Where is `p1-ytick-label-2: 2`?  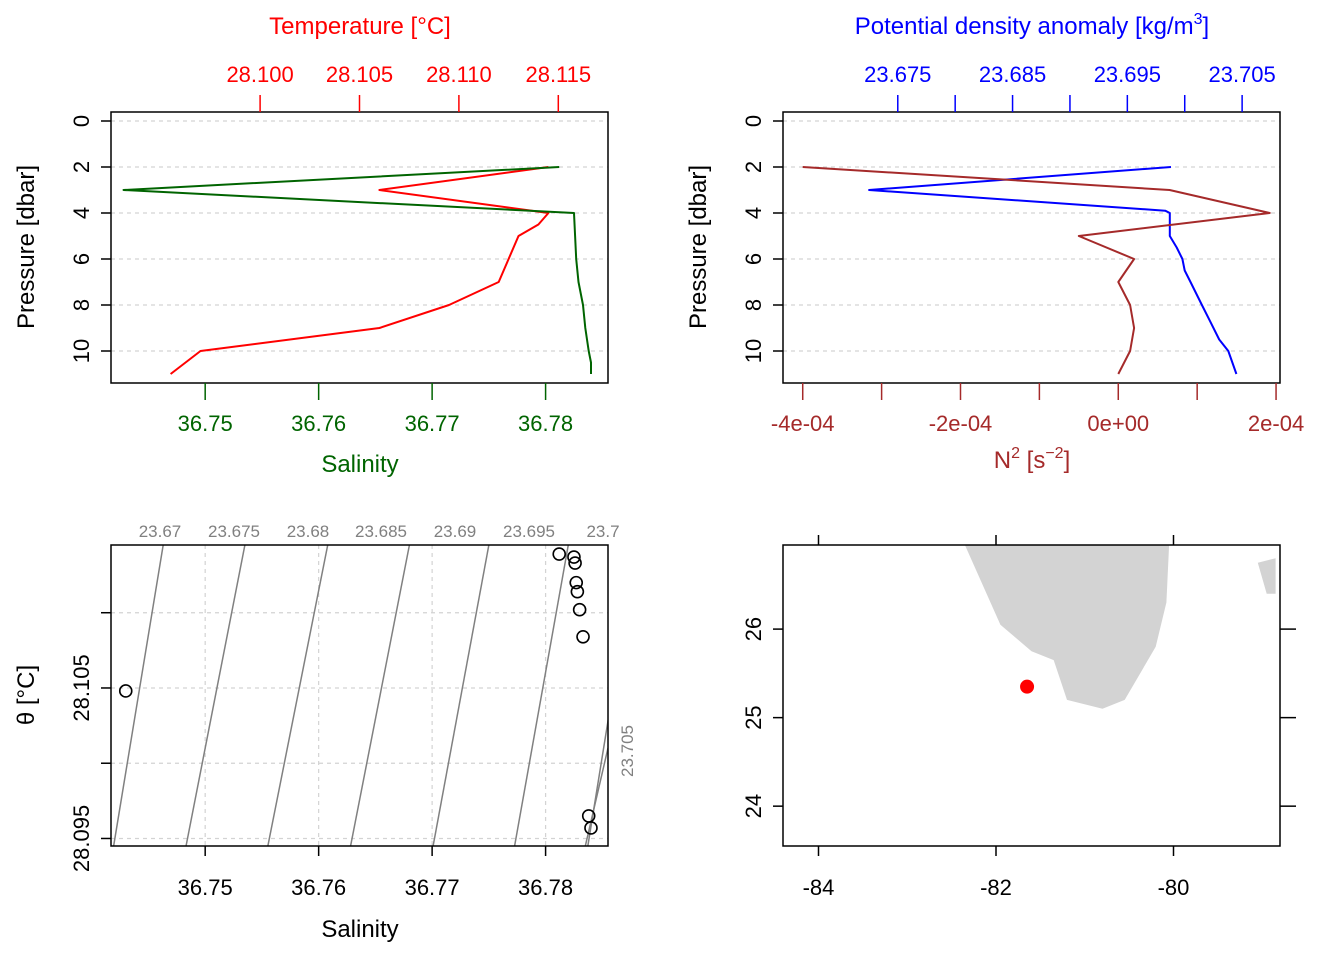
p1-ytick-label-2: 2 is located at coordinates (81, 167).